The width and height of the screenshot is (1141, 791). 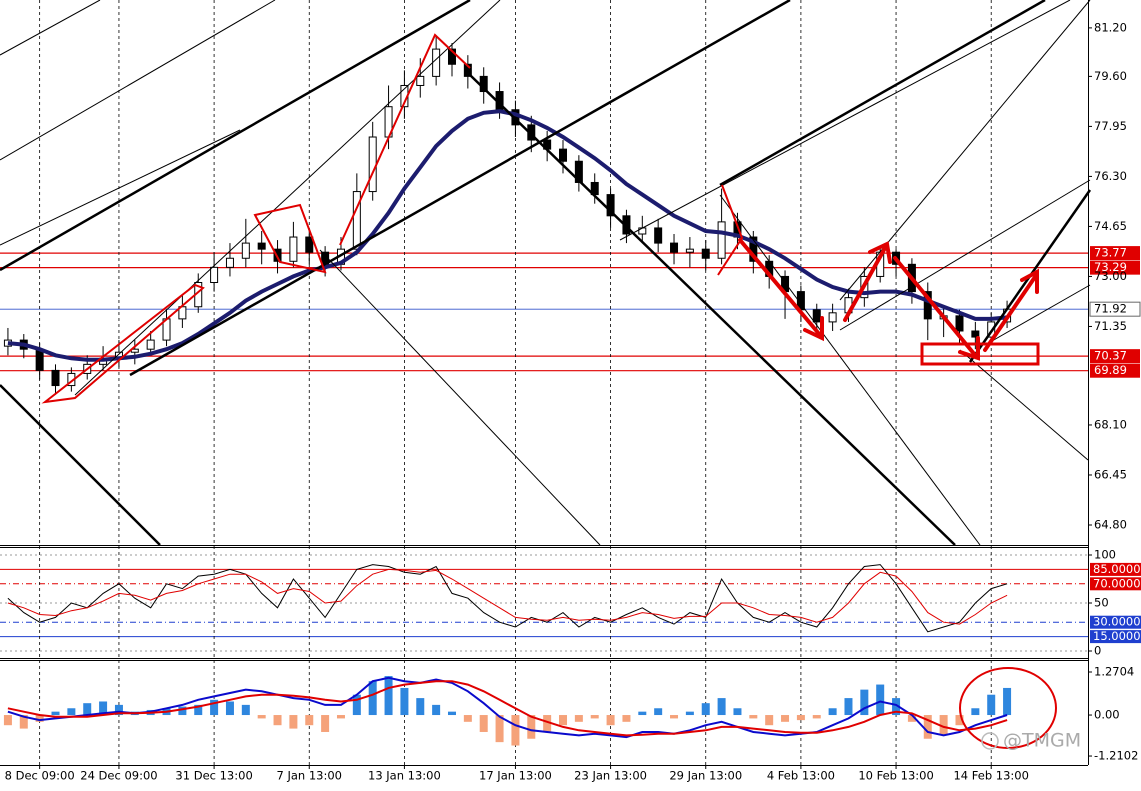 What do you see at coordinates (1117, 569) in the screenshot?
I see `level-label: 85.0000` at bounding box center [1117, 569].